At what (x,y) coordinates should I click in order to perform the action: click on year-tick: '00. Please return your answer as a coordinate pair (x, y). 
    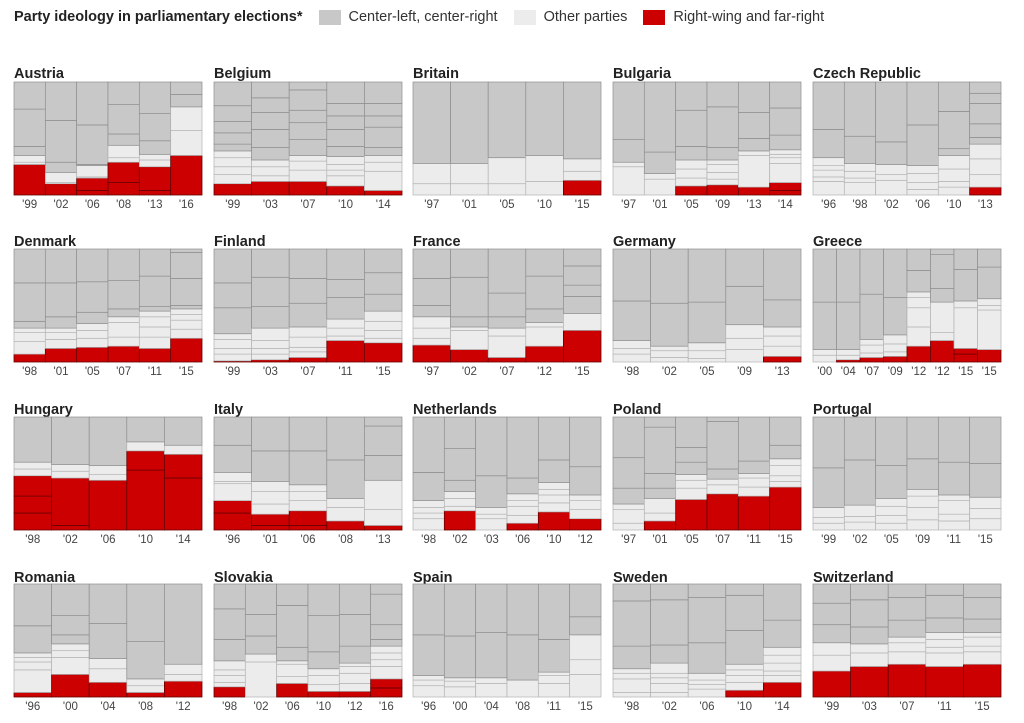
    Looking at the image, I should click on (460, 707).